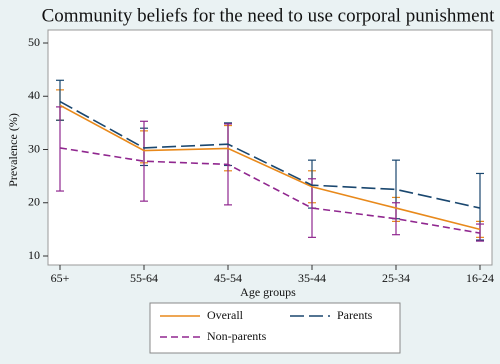 The height and width of the screenshot is (364, 500). I want to click on x-tick-label: 45-54, so click(228, 278).